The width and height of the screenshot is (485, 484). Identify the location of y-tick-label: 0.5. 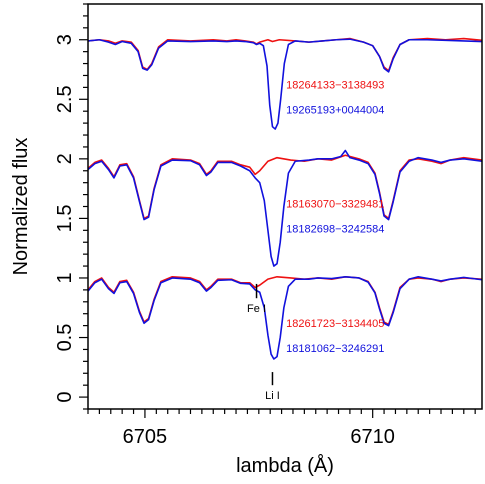
(65, 338).